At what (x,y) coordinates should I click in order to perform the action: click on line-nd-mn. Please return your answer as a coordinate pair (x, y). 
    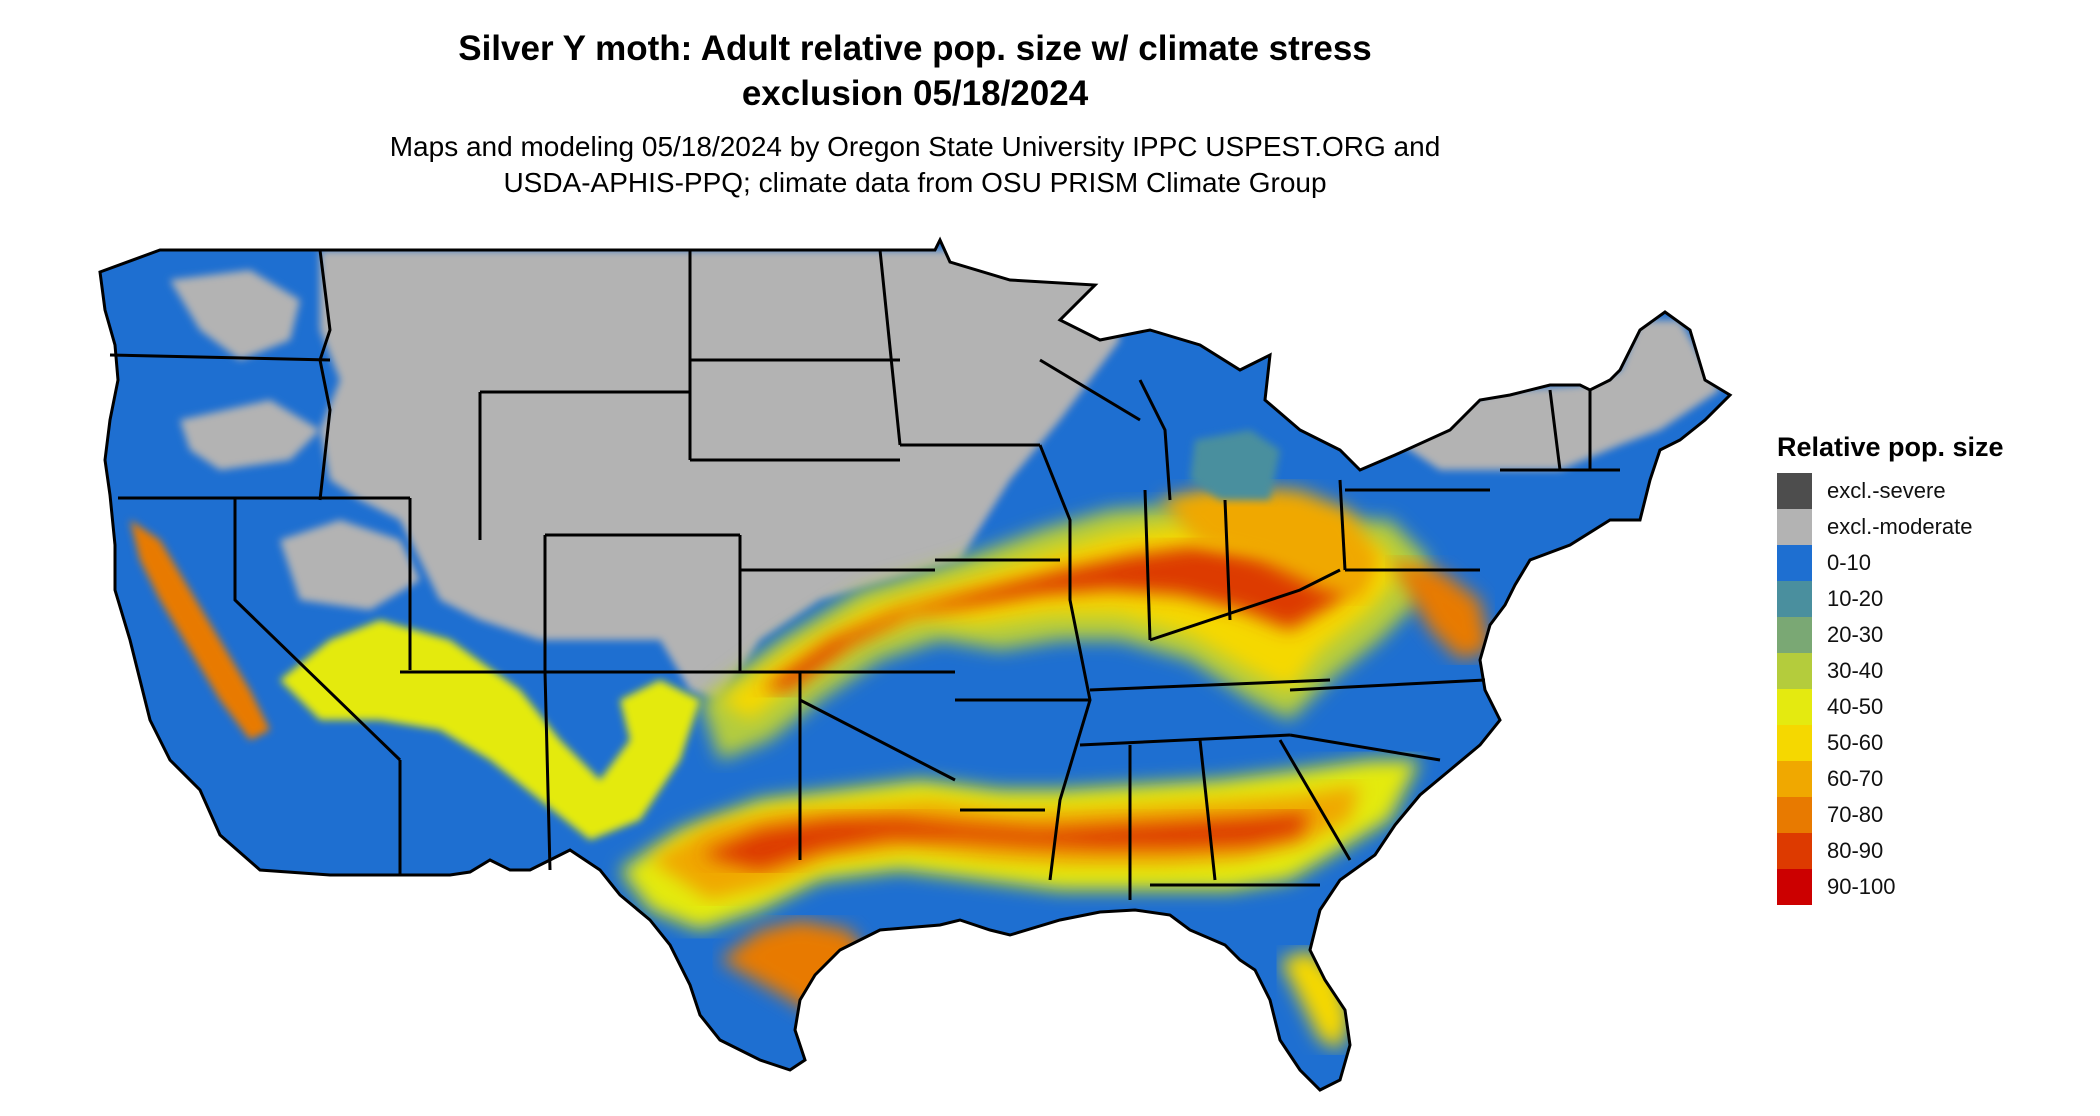
    Looking at the image, I should click on (890, 347).